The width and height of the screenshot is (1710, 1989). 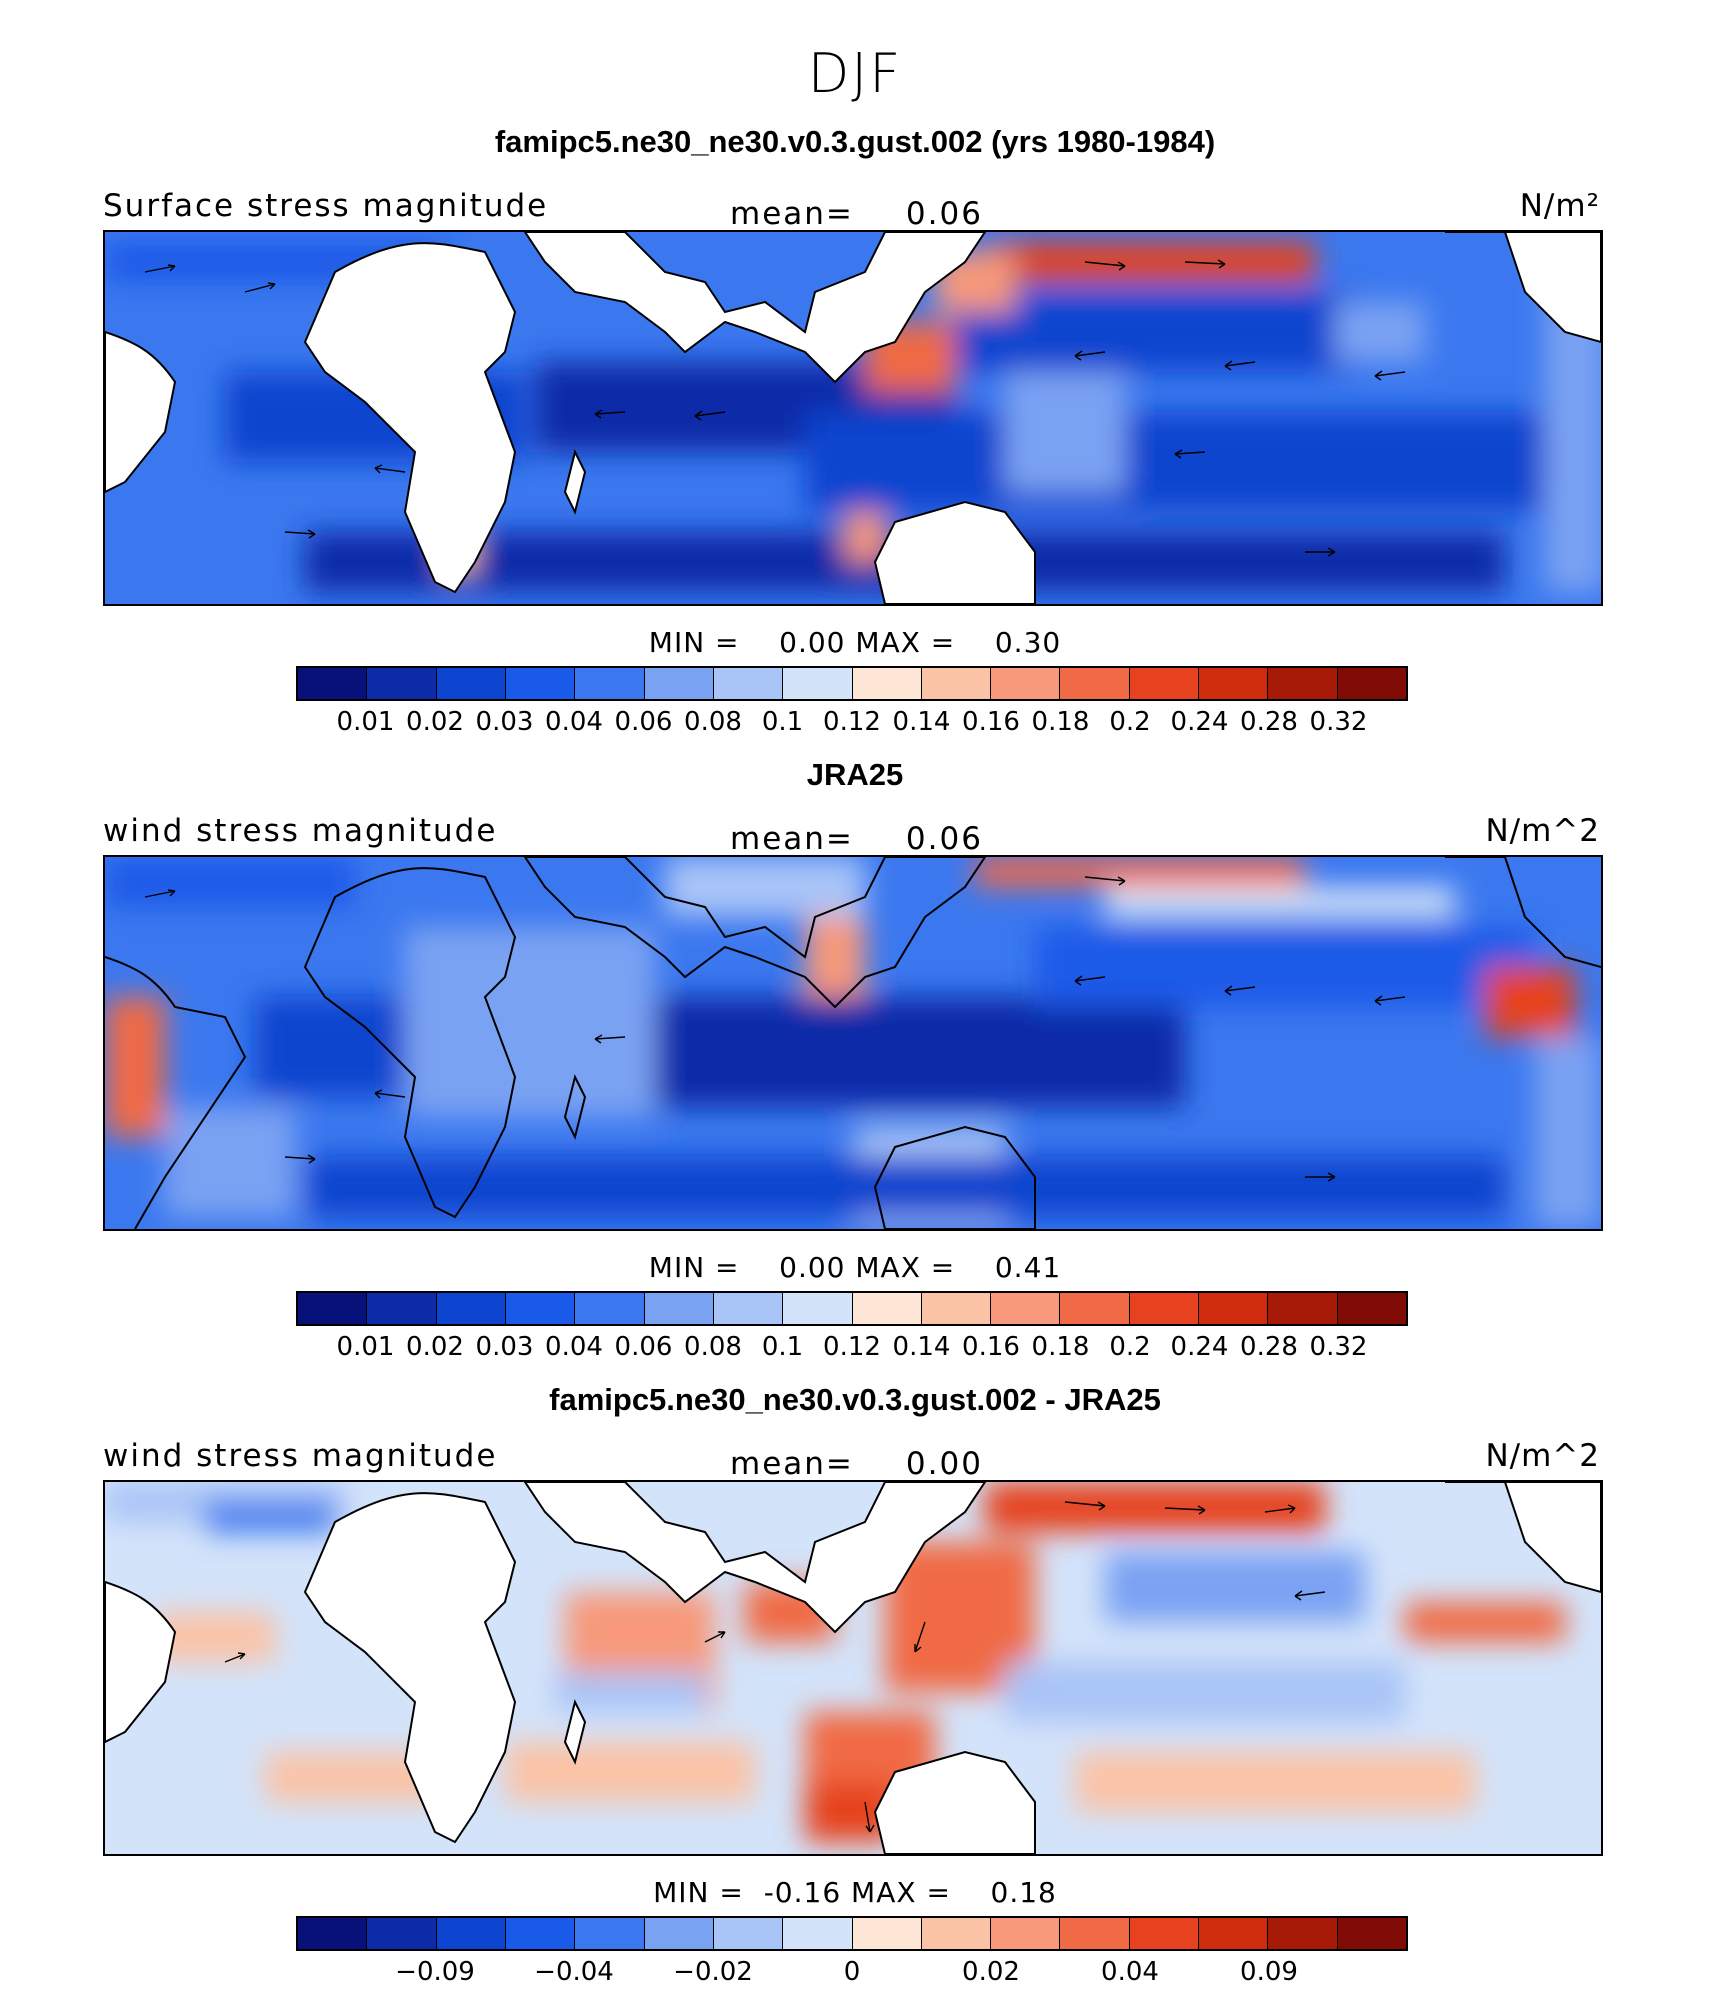 What do you see at coordinates (694, 1267) in the screenshot?
I see `panel-2-min-label: MIN =` at bounding box center [694, 1267].